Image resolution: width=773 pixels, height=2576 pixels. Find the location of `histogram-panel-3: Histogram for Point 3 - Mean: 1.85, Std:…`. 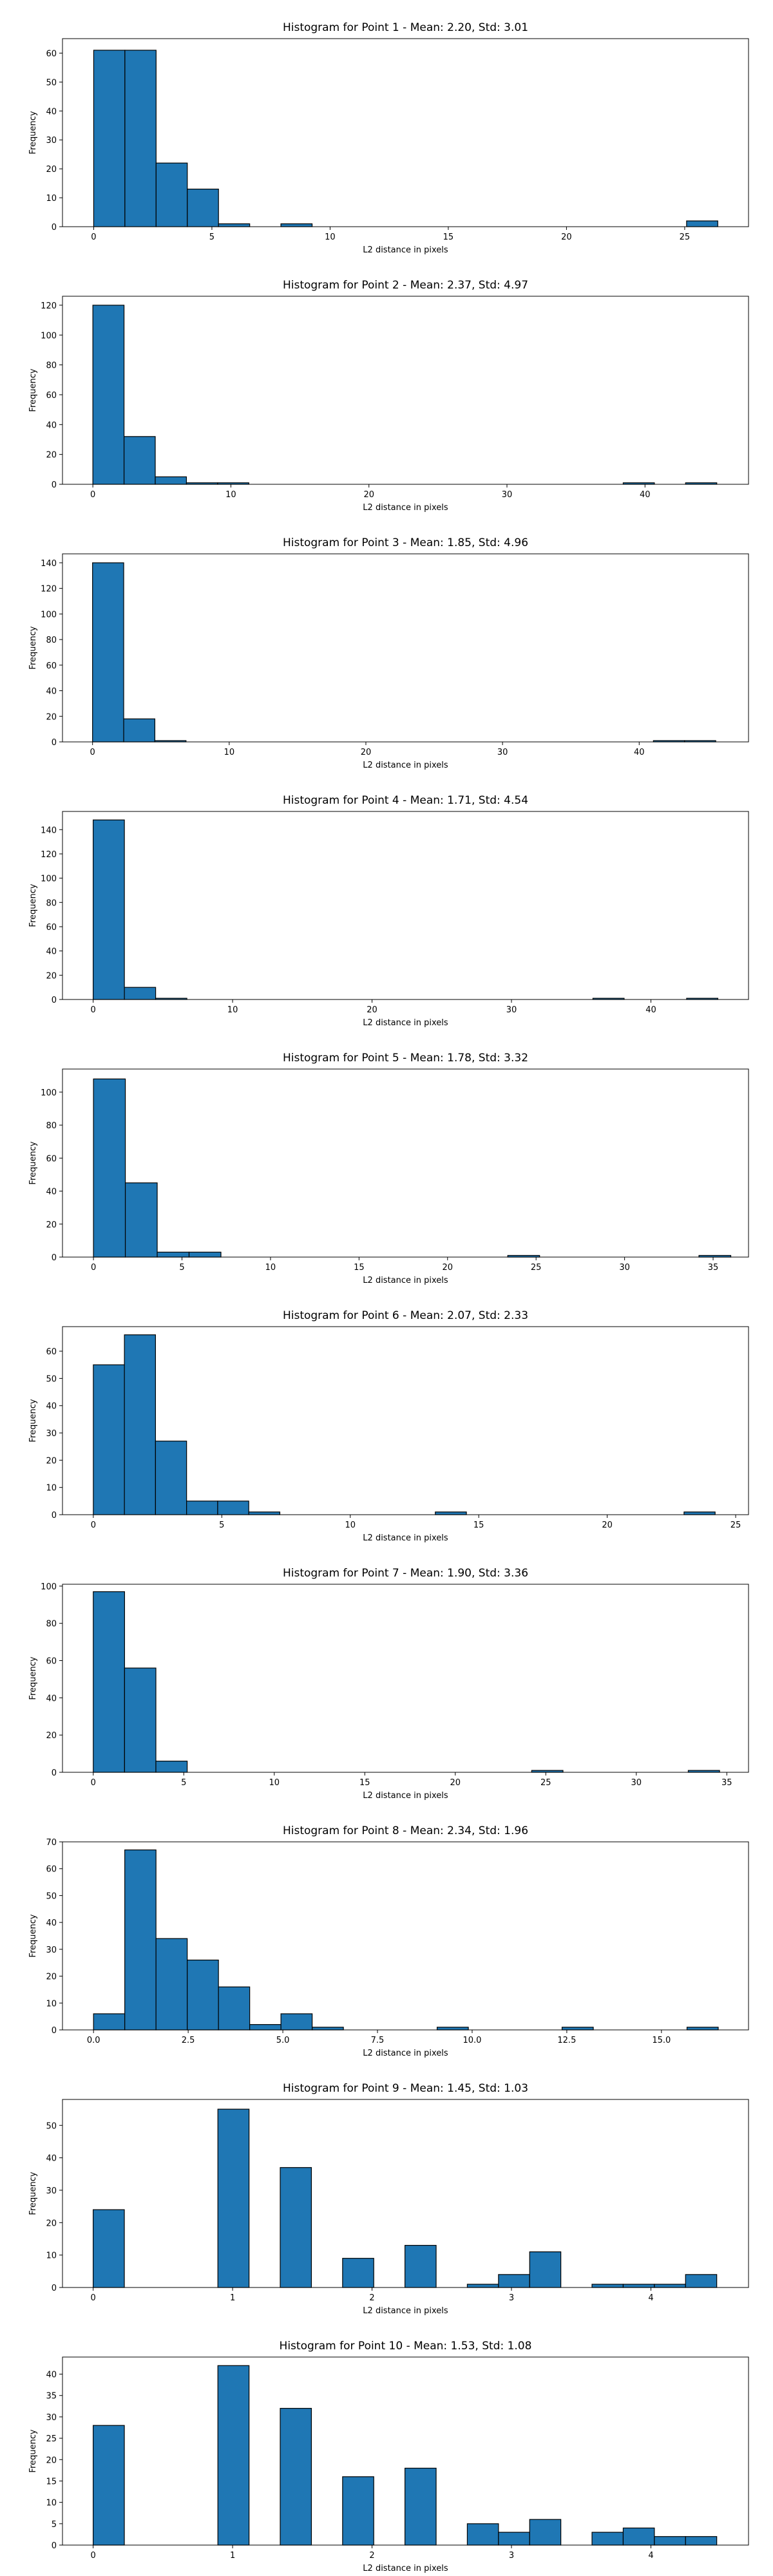

histogram-panel-3: Histogram for Point 3 - Mean: 1.85, Std:… is located at coordinates (388, 653).